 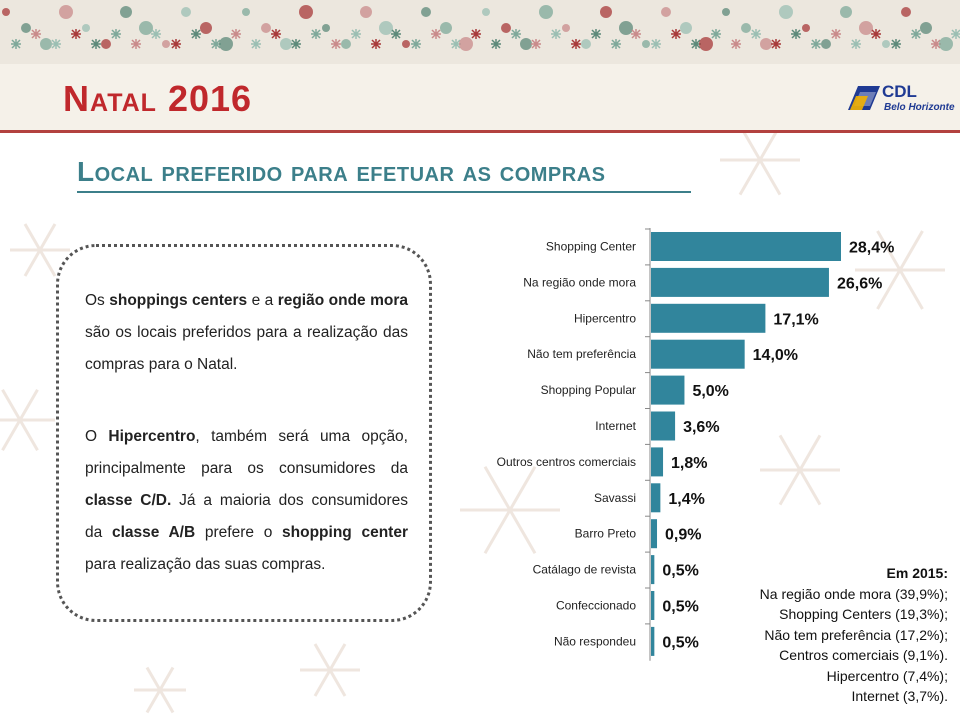 I want to click on category-label: Hipercentro, so click(x=605, y=318).